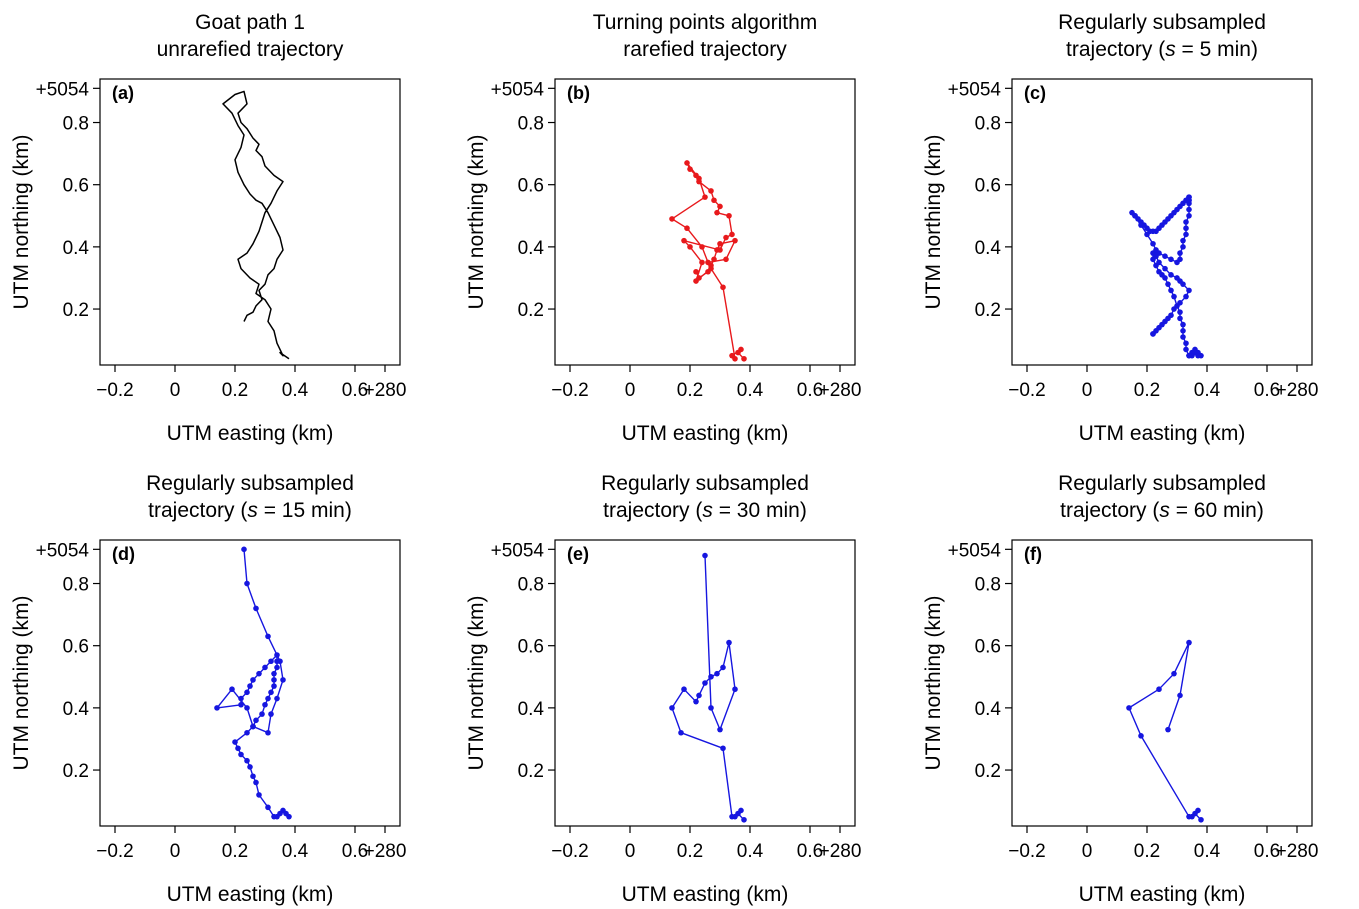 Image resolution: width=1359 pixels, height=909 pixels. I want to click on panel-letter: (f), so click(1033, 554).